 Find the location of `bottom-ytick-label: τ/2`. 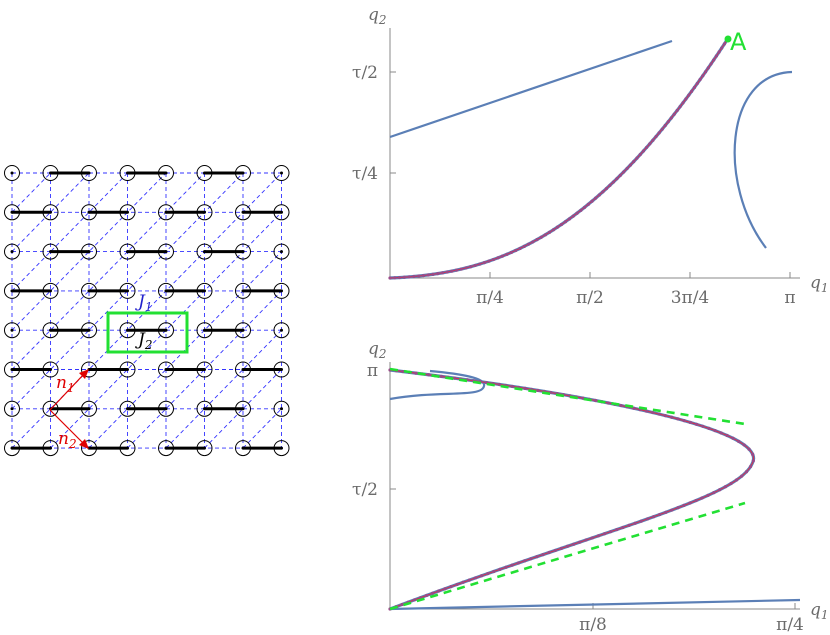

bottom-ytick-label: τ/2 is located at coordinates (365, 490).